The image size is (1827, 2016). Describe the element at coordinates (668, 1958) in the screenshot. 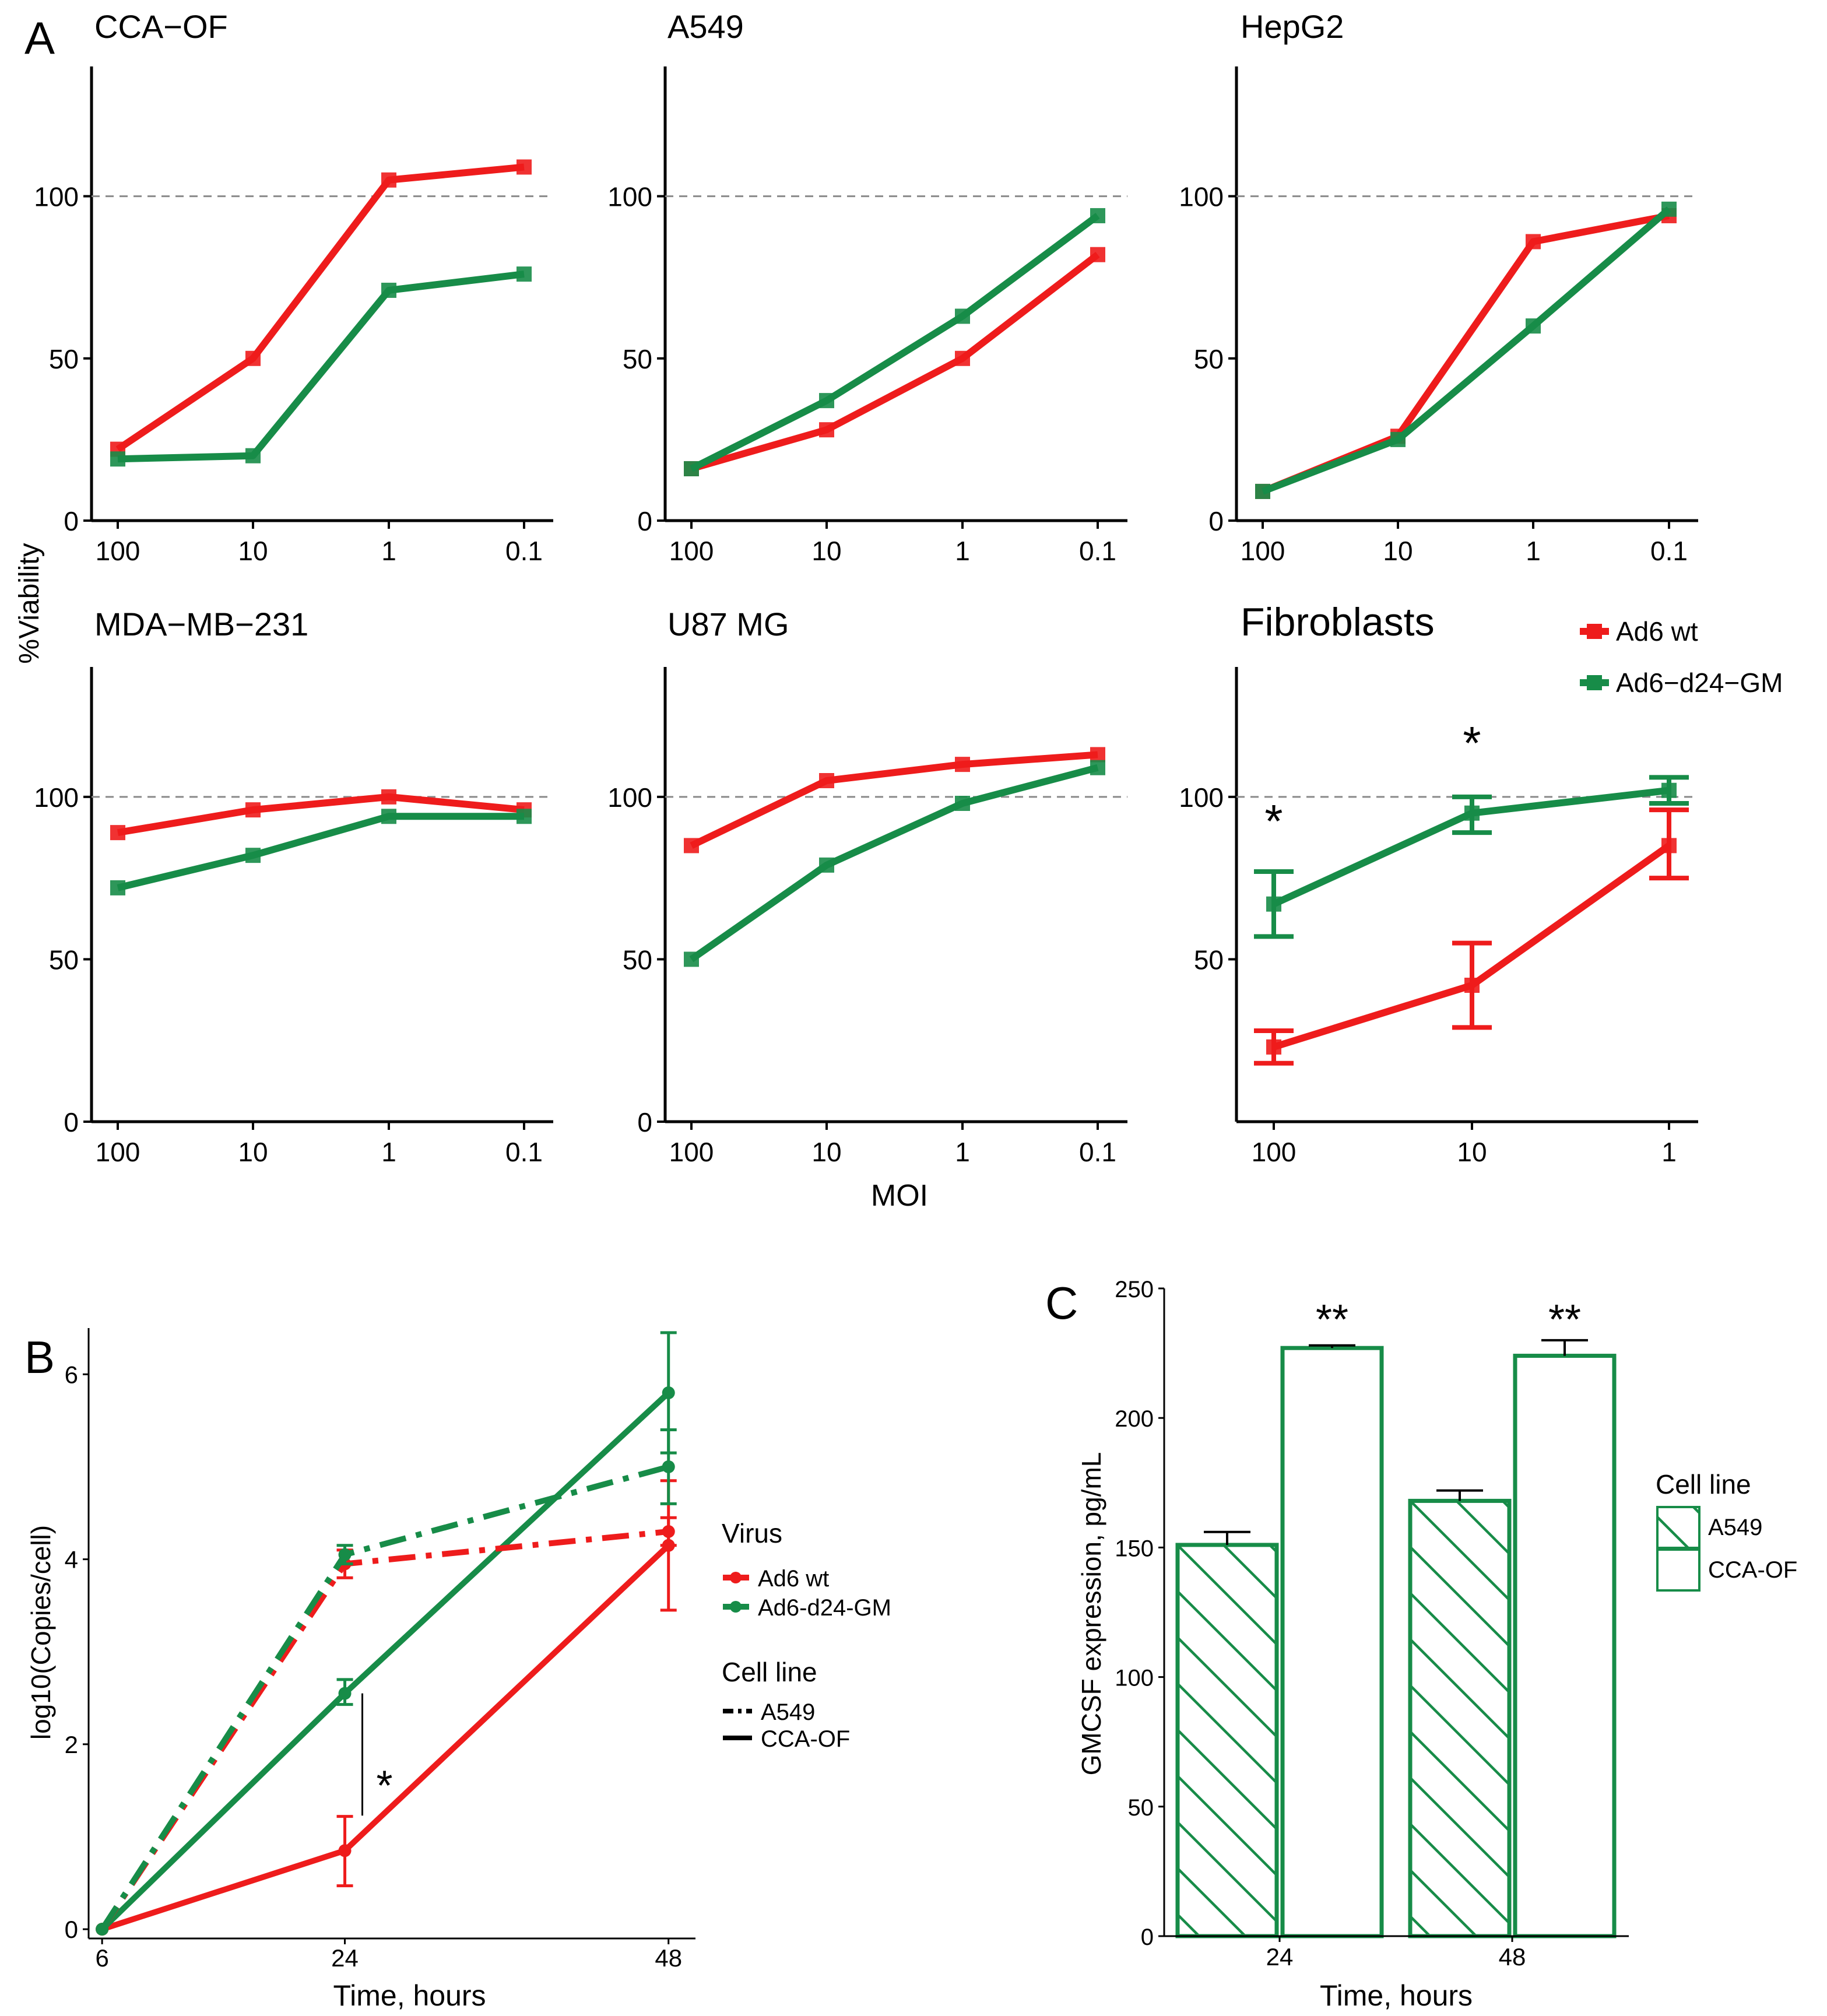

I see `x-tick-label: 48` at that location.